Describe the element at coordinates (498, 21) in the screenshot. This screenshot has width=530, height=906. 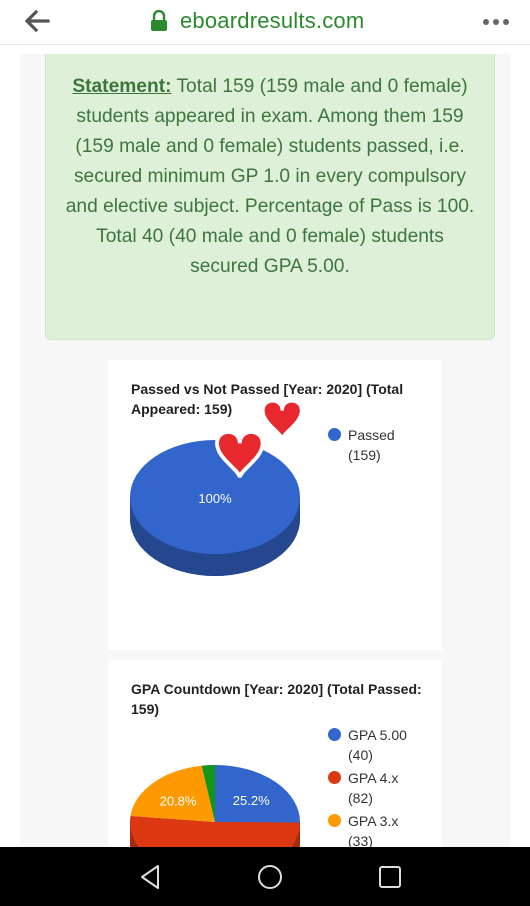
I see `more-dots-icon` at that location.